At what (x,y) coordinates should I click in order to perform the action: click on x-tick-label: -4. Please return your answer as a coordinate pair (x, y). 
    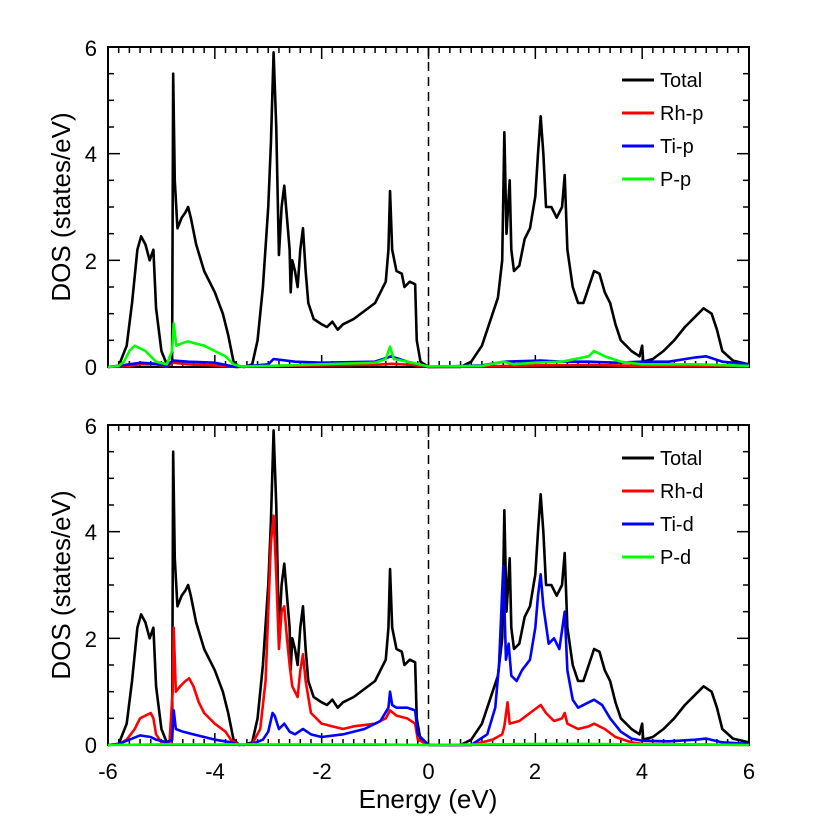
    Looking at the image, I should click on (215, 771).